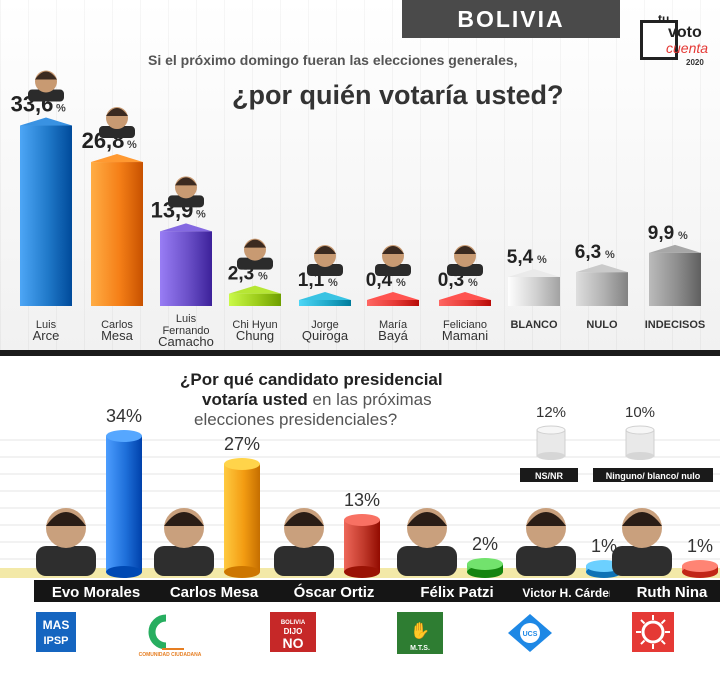 This screenshot has height=697, width=720. What do you see at coordinates (542, 260) in the screenshot?
I see `value-unit-7: %` at bounding box center [542, 260].